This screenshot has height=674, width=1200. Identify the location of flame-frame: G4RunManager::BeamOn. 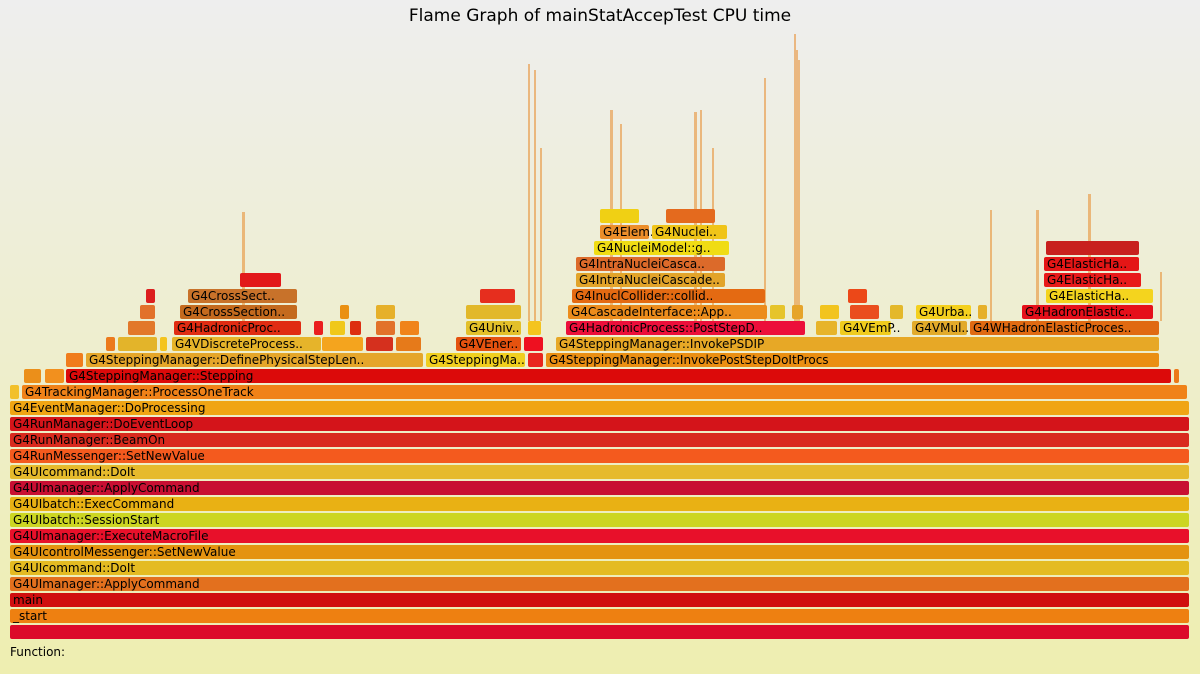
(599, 440).